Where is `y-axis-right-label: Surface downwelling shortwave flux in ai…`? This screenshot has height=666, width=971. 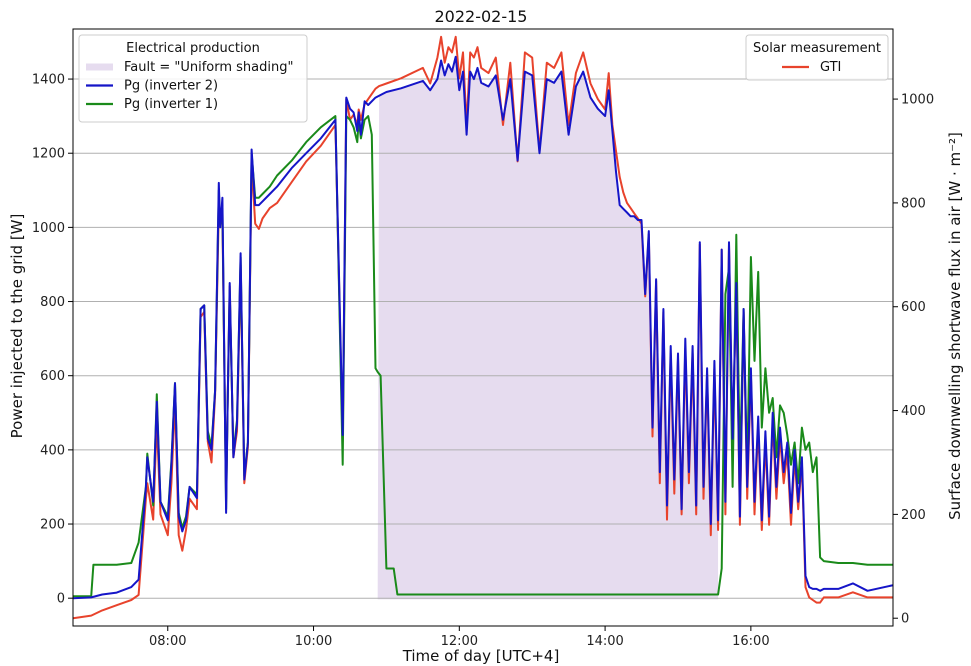
y-axis-right-label: Surface downwelling shortwave flux in ai… is located at coordinates (955, 326).